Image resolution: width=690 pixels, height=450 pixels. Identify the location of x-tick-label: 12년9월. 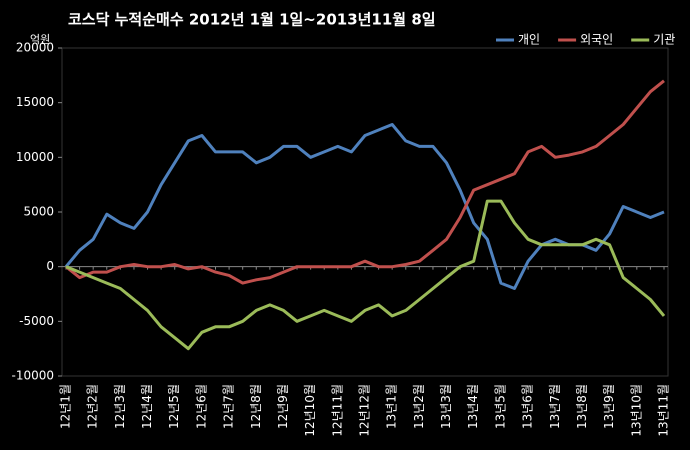
(283, 406).